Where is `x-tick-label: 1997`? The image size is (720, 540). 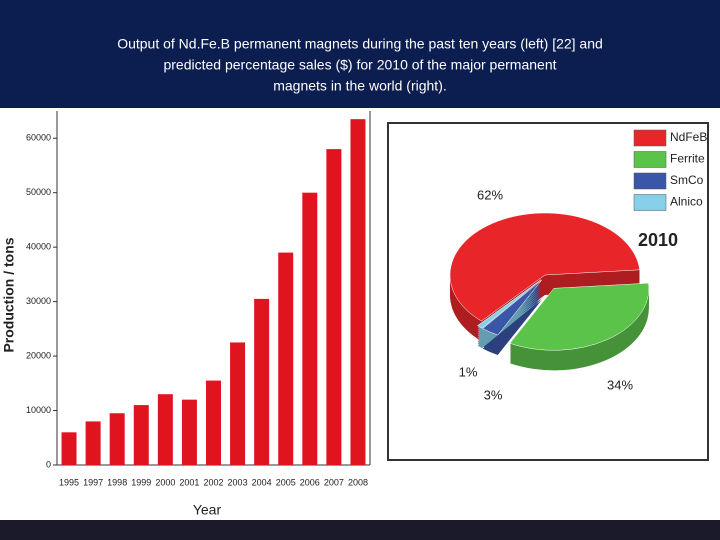 x-tick-label: 1997 is located at coordinates (93, 482).